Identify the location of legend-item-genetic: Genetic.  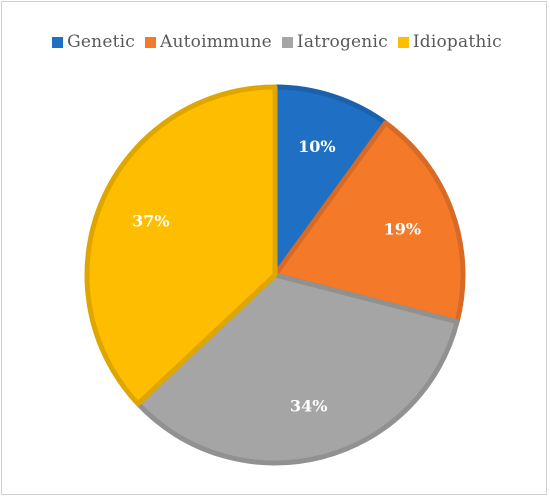
(93, 42).